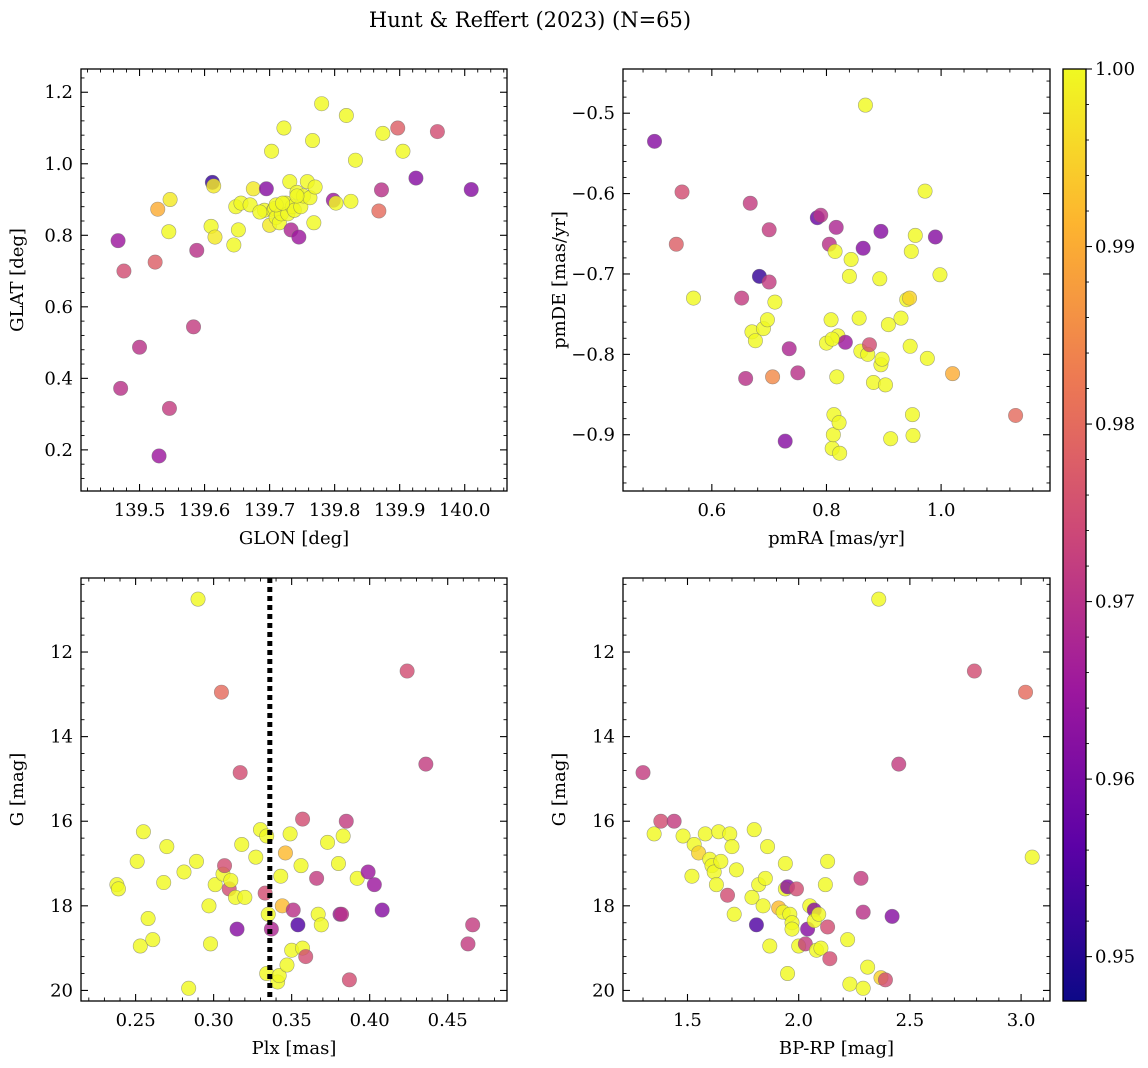  What do you see at coordinates (712, 510) in the screenshot?
I see `x-tick-label: 0.6` at bounding box center [712, 510].